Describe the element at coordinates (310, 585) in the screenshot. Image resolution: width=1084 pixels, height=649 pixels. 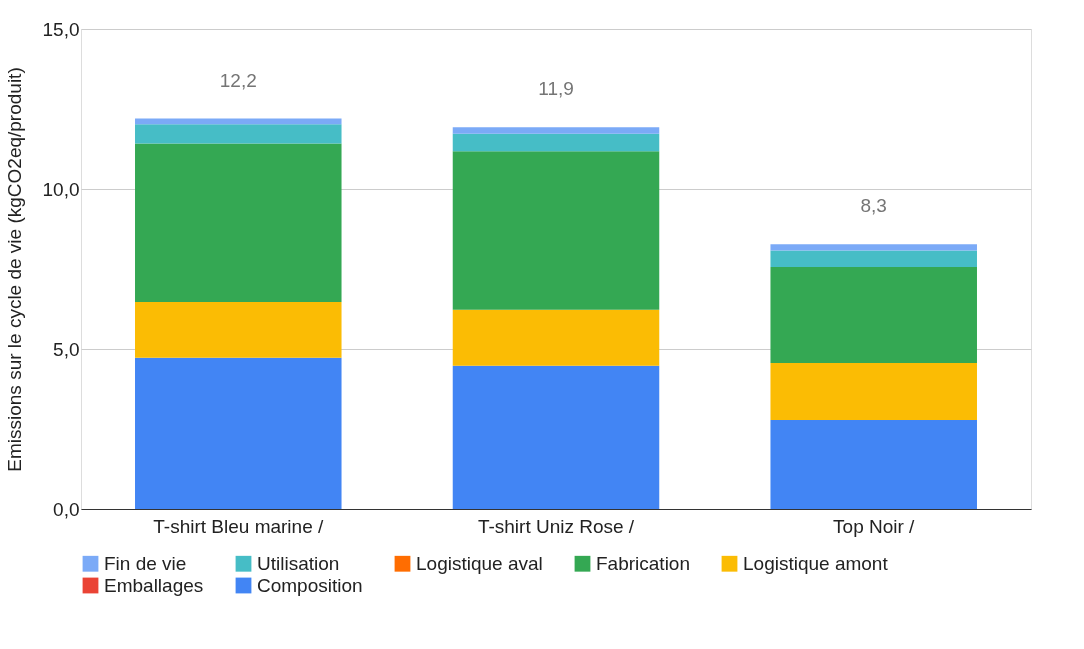
I see `legend-label: Composition` at that location.